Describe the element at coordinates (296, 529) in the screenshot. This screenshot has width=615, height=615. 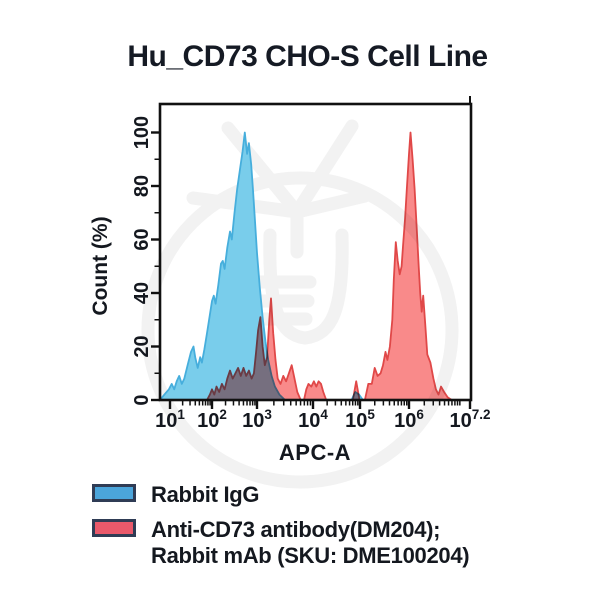
I see `legend-label-anti-cd73-line1: Anti-CD73 antibody(DM204);` at that location.